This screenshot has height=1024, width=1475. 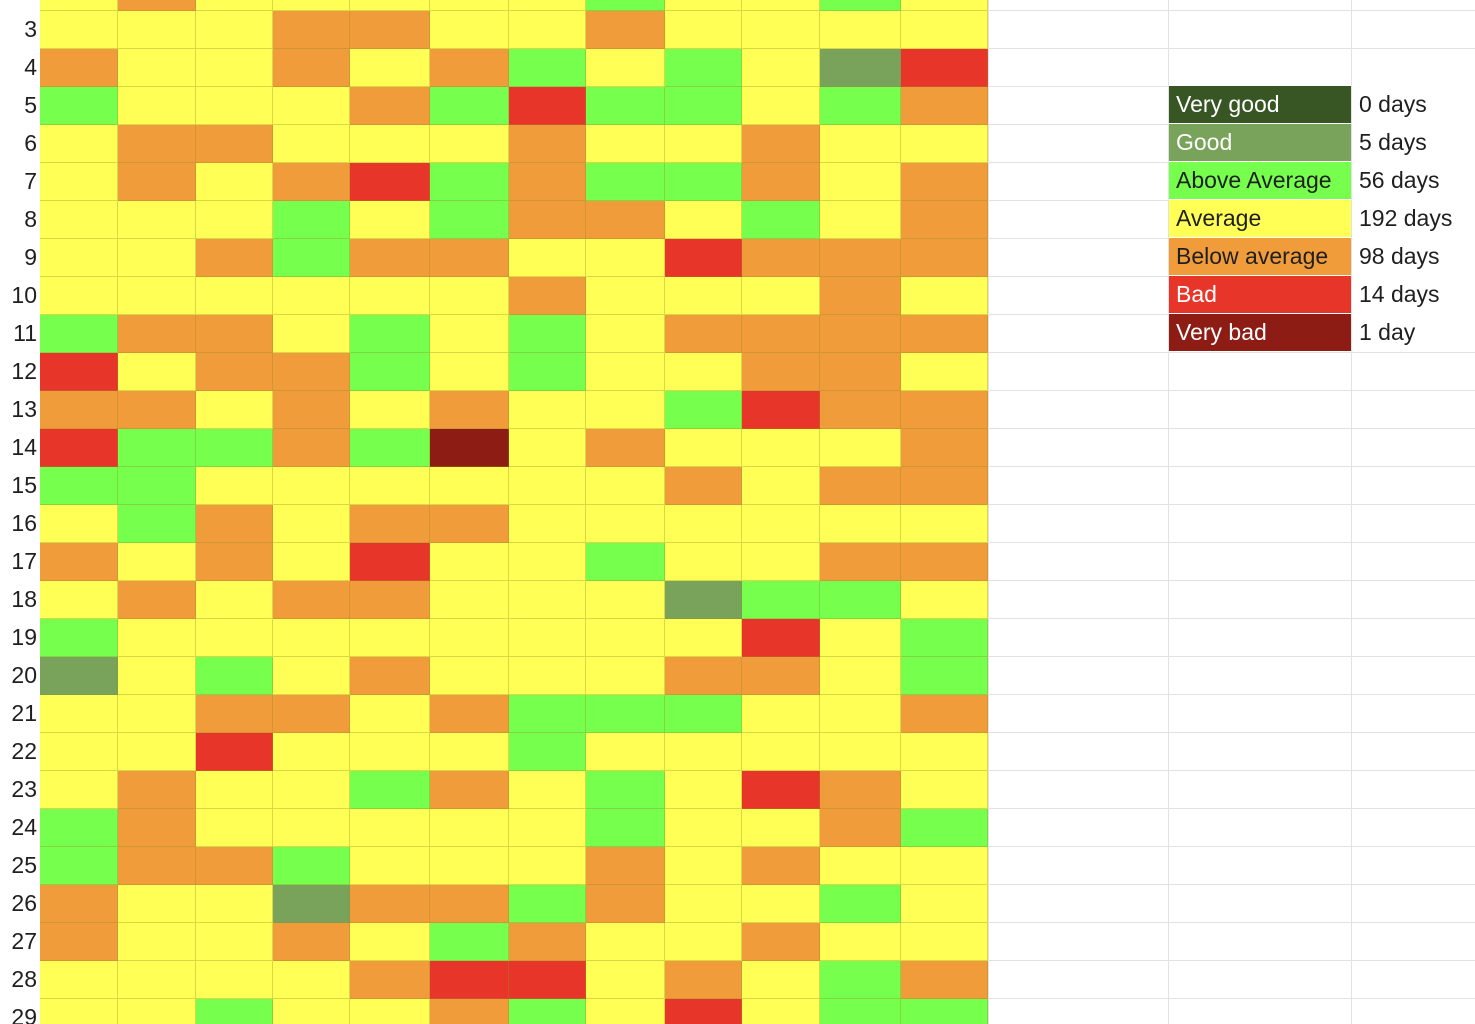 What do you see at coordinates (20, 257) in the screenshot?
I see `row-header: 9` at bounding box center [20, 257].